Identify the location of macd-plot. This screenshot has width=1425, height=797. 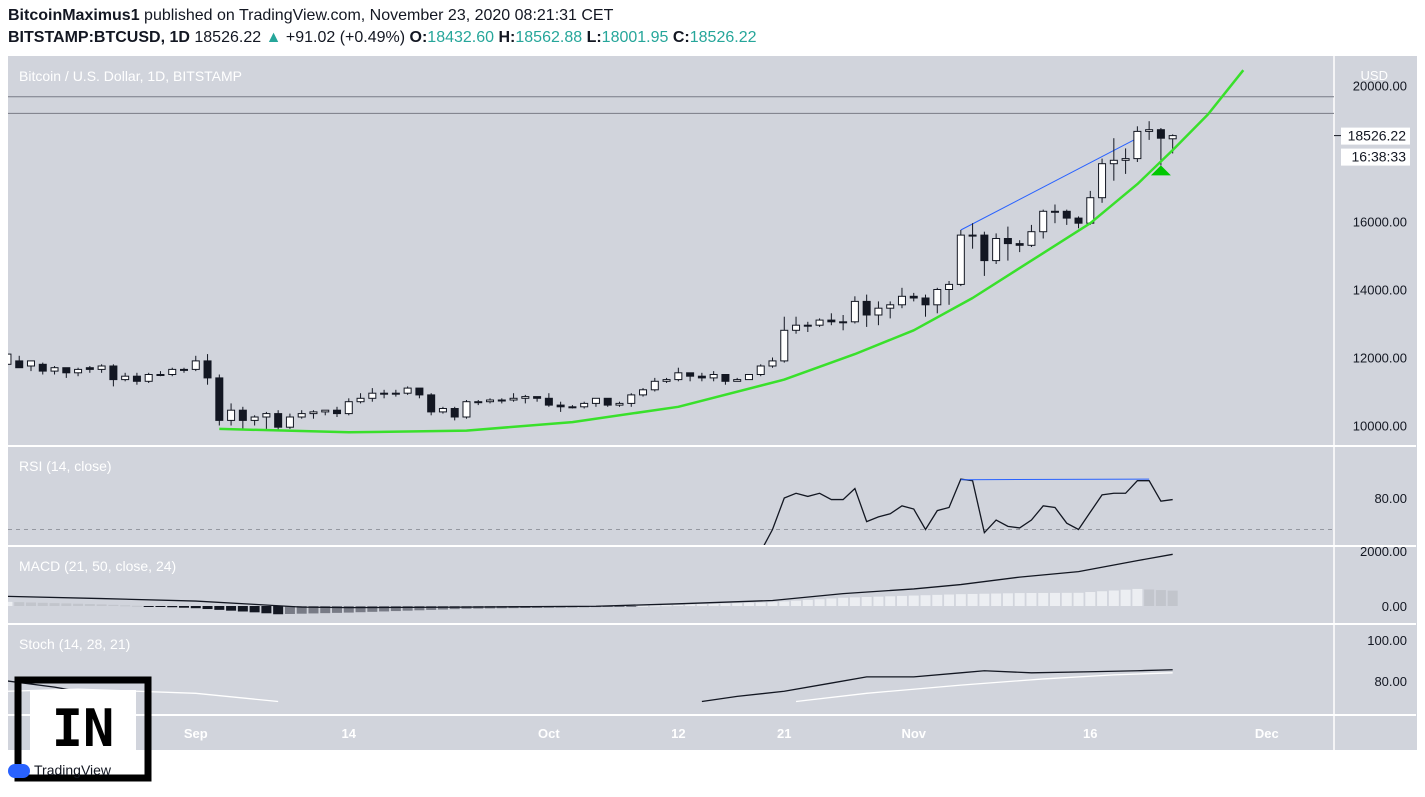
(593, 584).